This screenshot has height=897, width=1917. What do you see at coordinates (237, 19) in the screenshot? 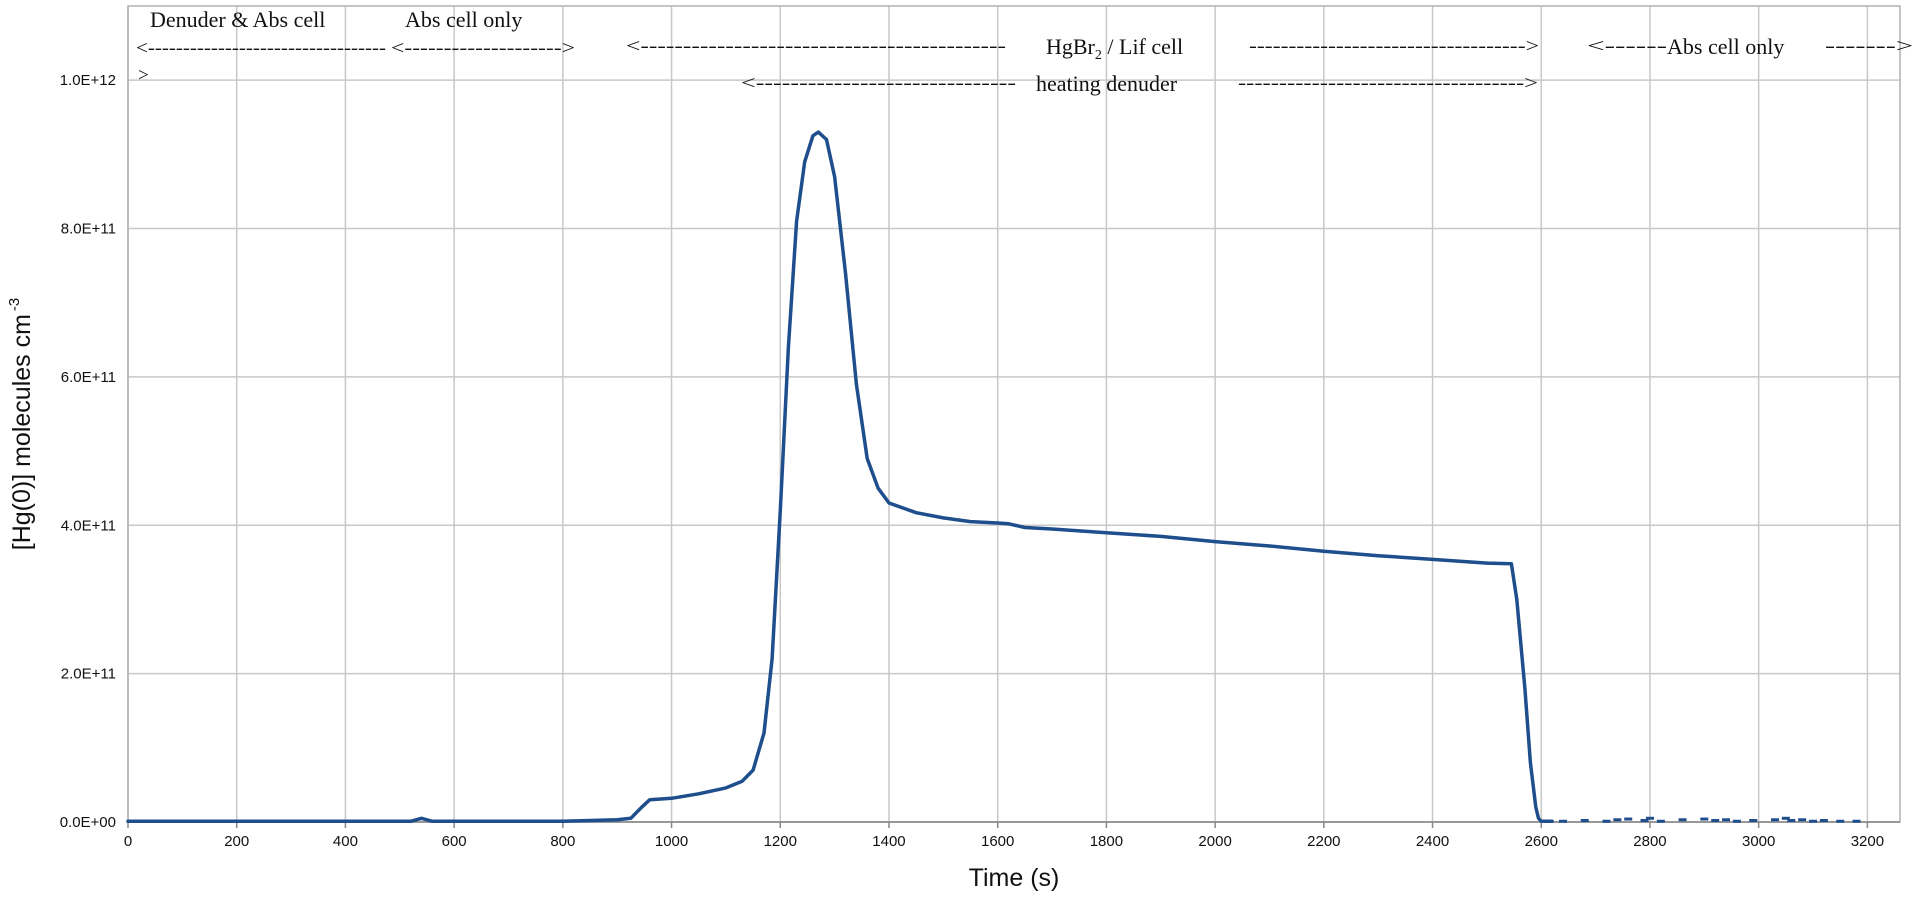
I see `annotation-denuder-abs-label: Denuder & Abs cell` at bounding box center [237, 19].